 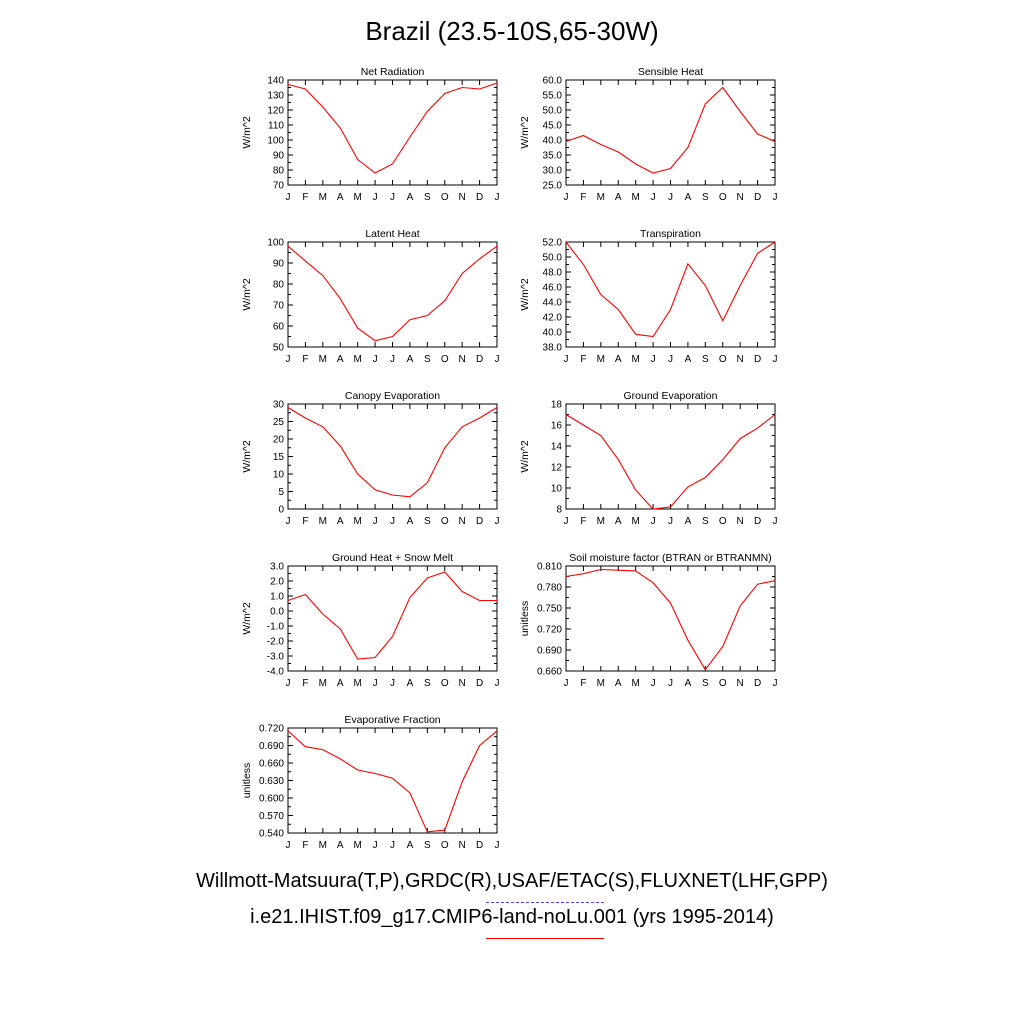 What do you see at coordinates (277, 582) in the screenshot?
I see `y-tick-label: 2.0` at bounding box center [277, 582].